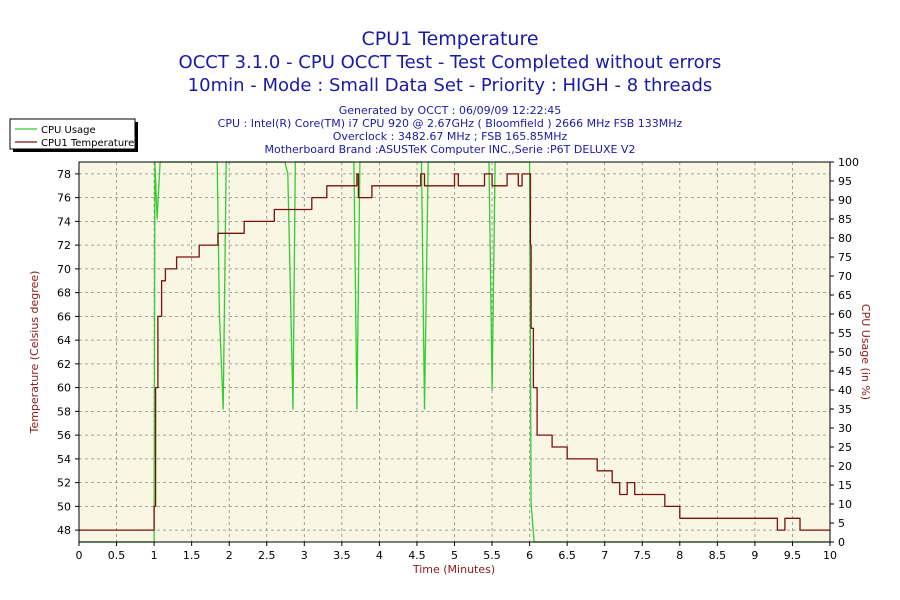 The height and width of the screenshot is (600, 900). What do you see at coordinates (845, 238) in the screenshot?
I see `y-right-tick-label: 80` at bounding box center [845, 238].